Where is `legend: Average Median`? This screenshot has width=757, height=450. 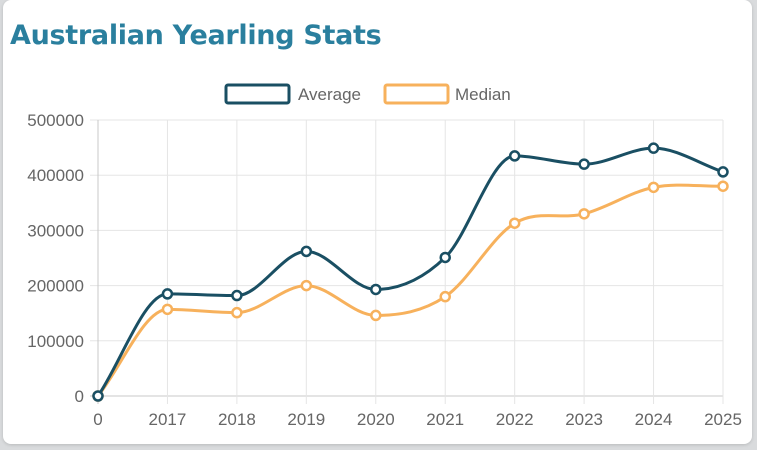
legend: Average Median is located at coordinates (367, 94).